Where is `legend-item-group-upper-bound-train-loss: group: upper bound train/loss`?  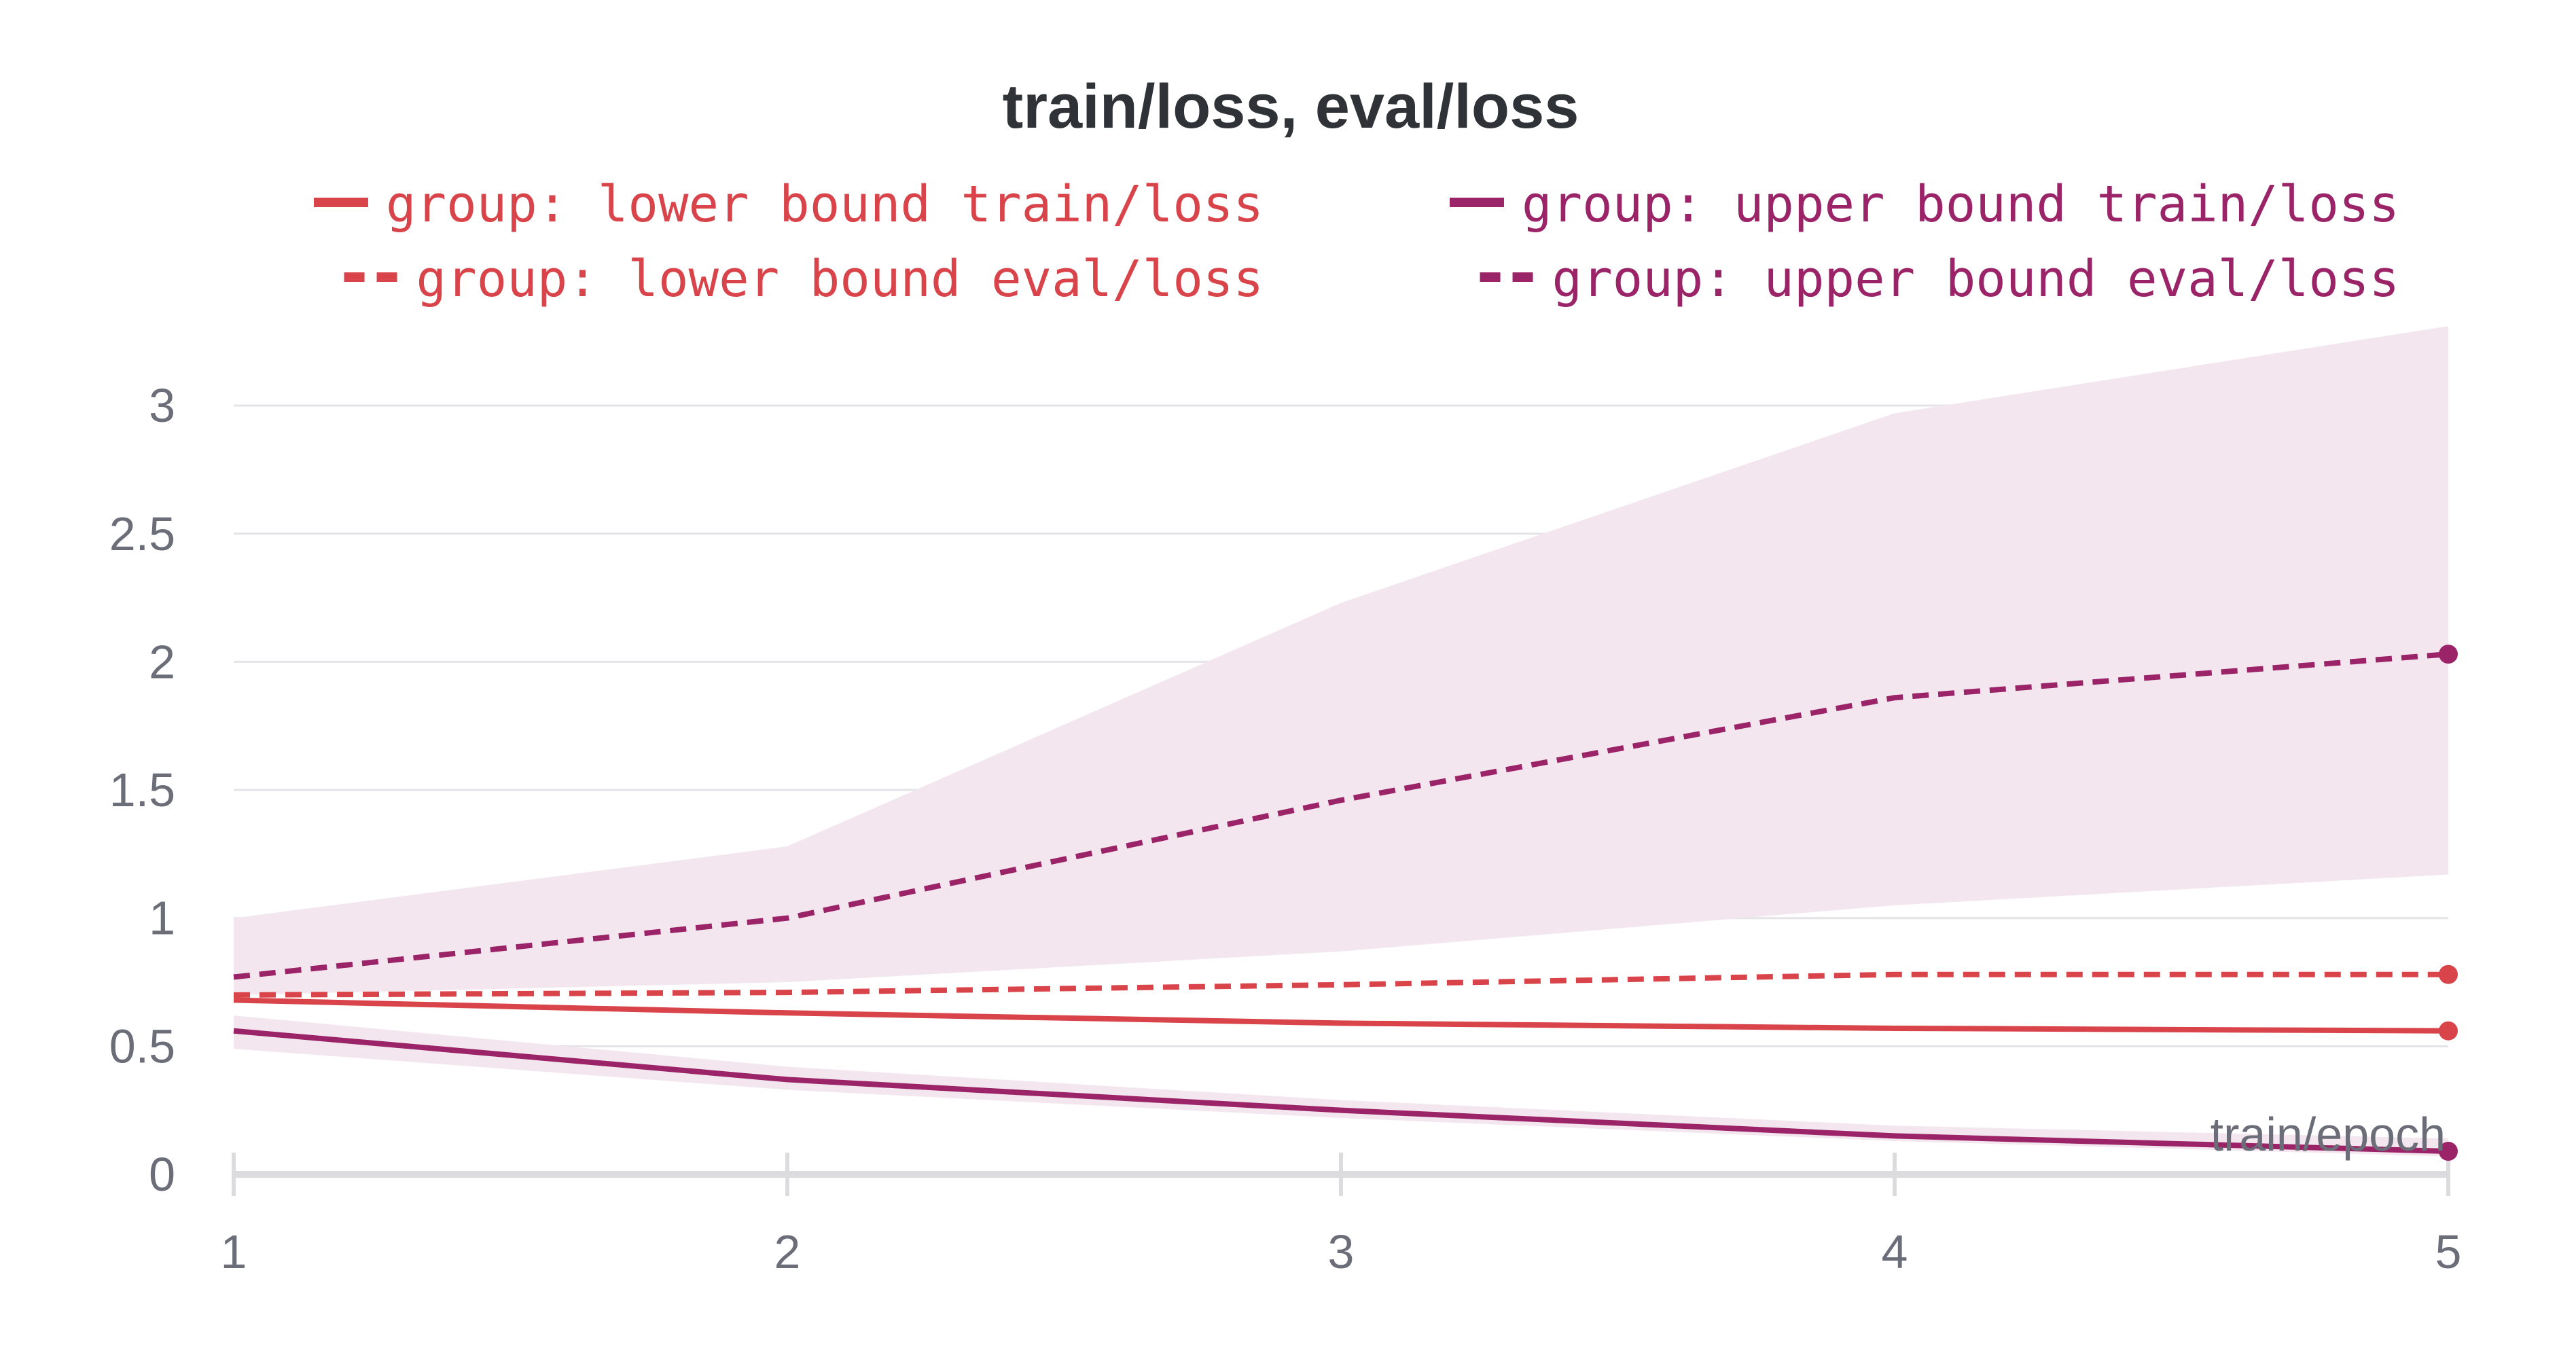 legend-item-group-upper-bound-train-loss: group: upper bound train/loss is located at coordinates (1924, 204).